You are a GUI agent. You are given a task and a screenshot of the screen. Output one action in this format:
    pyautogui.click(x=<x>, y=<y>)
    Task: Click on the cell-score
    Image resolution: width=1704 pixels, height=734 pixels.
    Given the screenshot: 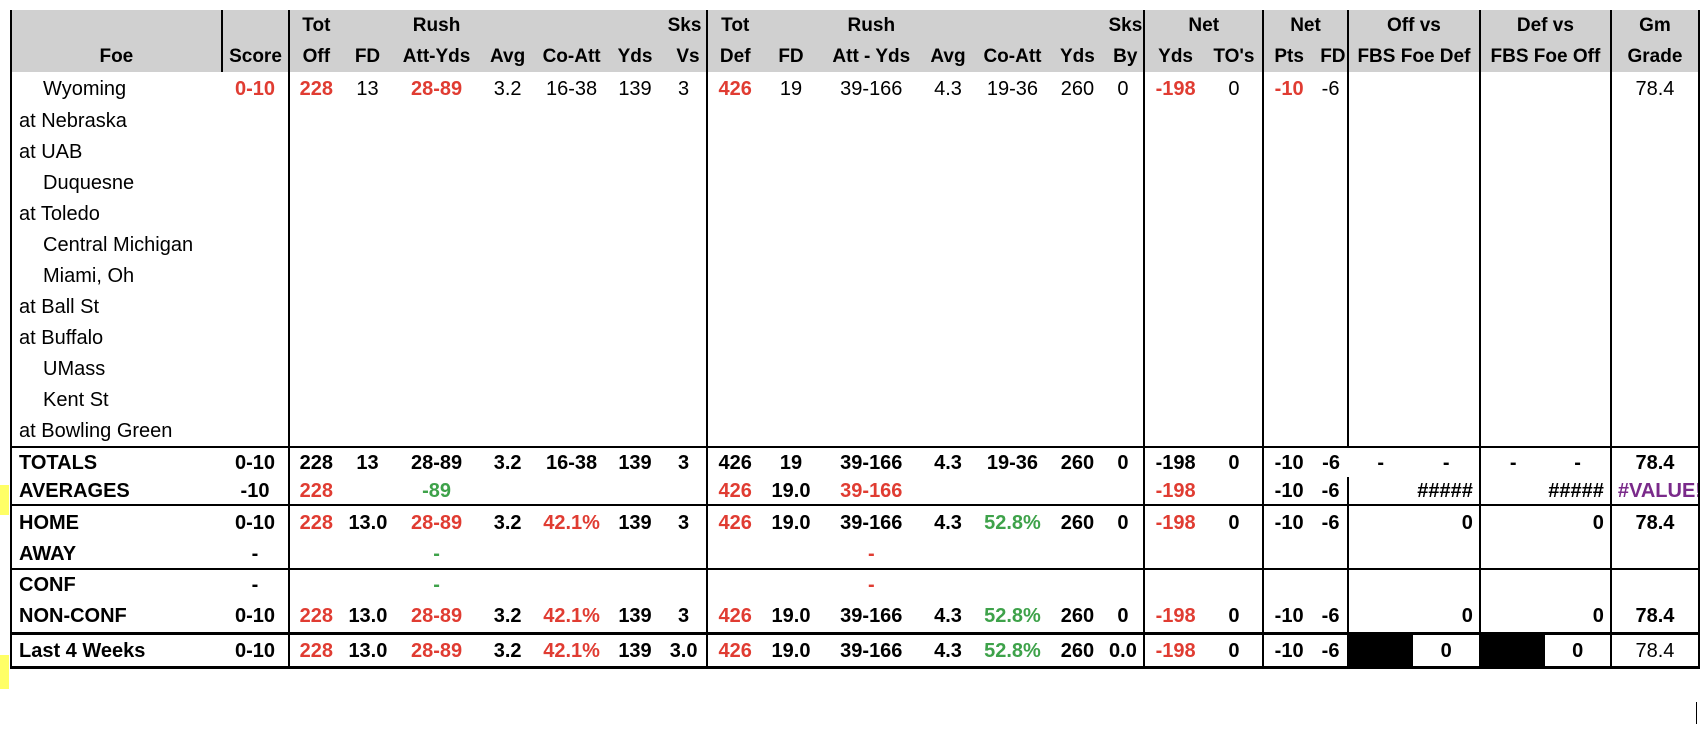 What is the action you would take?
    pyautogui.click(x=256, y=120)
    